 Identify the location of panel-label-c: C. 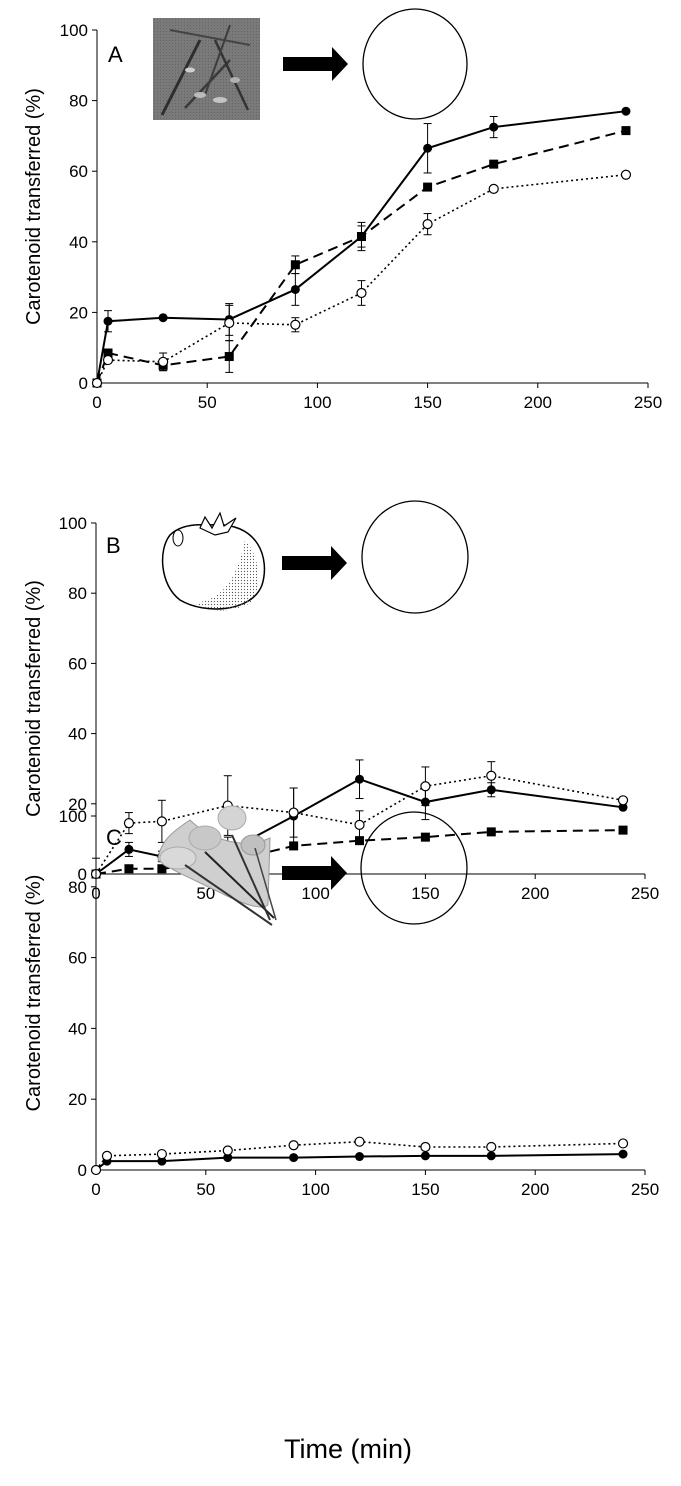
(114, 837).